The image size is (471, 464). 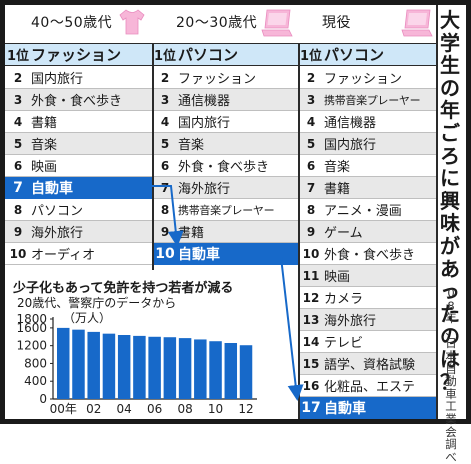 What do you see at coordinates (217, 79) in the screenshot?
I see `rank-label: ファッション` at bounding box center [217, 79].